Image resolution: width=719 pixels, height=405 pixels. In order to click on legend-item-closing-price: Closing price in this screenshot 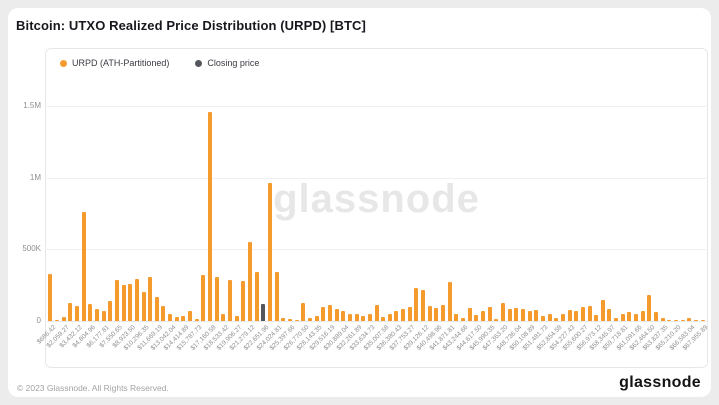, I will do `click(227, 63)`.